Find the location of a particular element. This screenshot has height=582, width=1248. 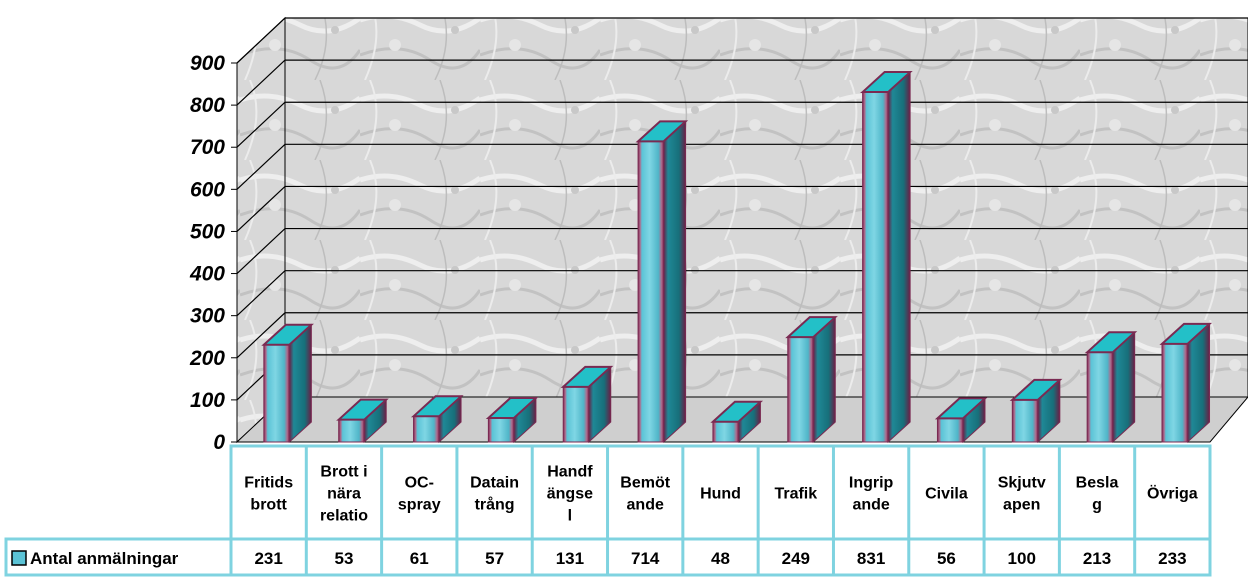

category-label: Besla is located at coordinates (1097, 483).